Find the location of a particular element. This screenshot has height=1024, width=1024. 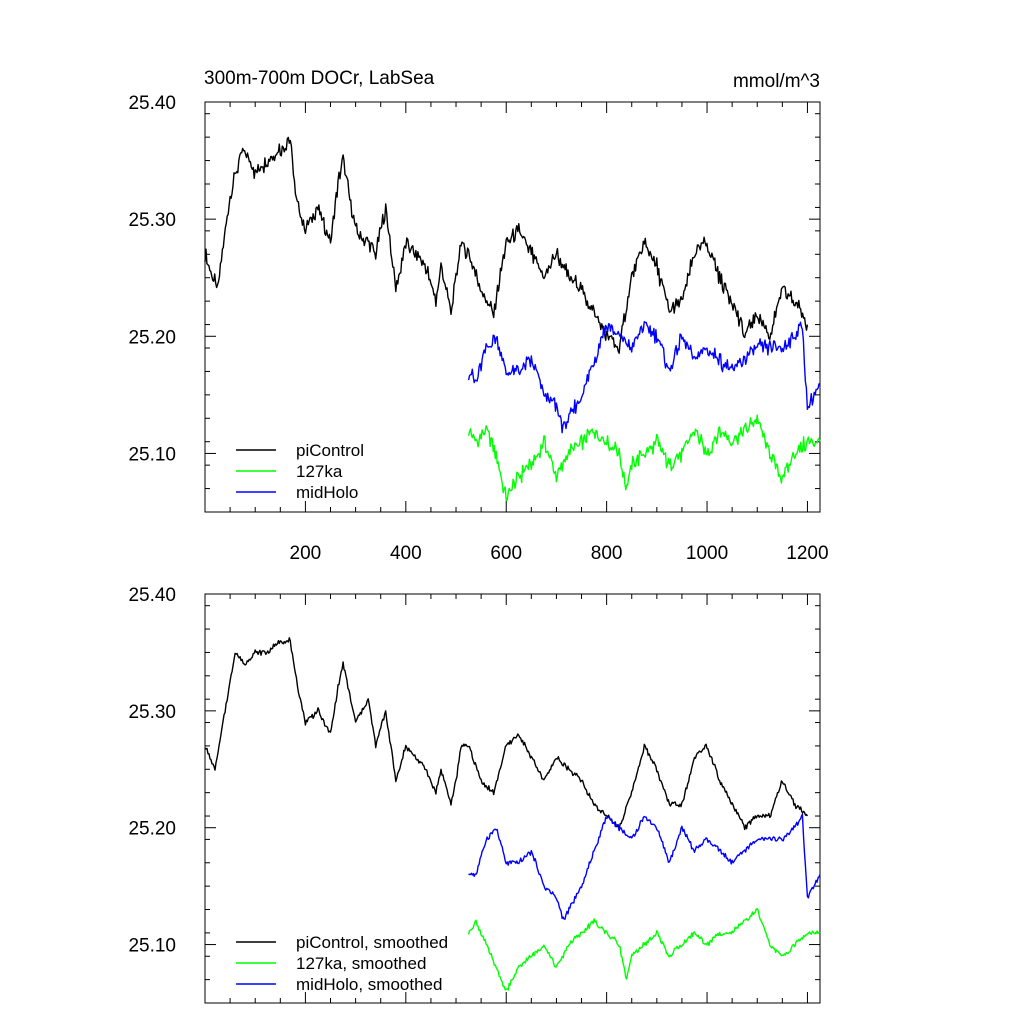

legend-label: piControl is located at coordinates (330, 450).